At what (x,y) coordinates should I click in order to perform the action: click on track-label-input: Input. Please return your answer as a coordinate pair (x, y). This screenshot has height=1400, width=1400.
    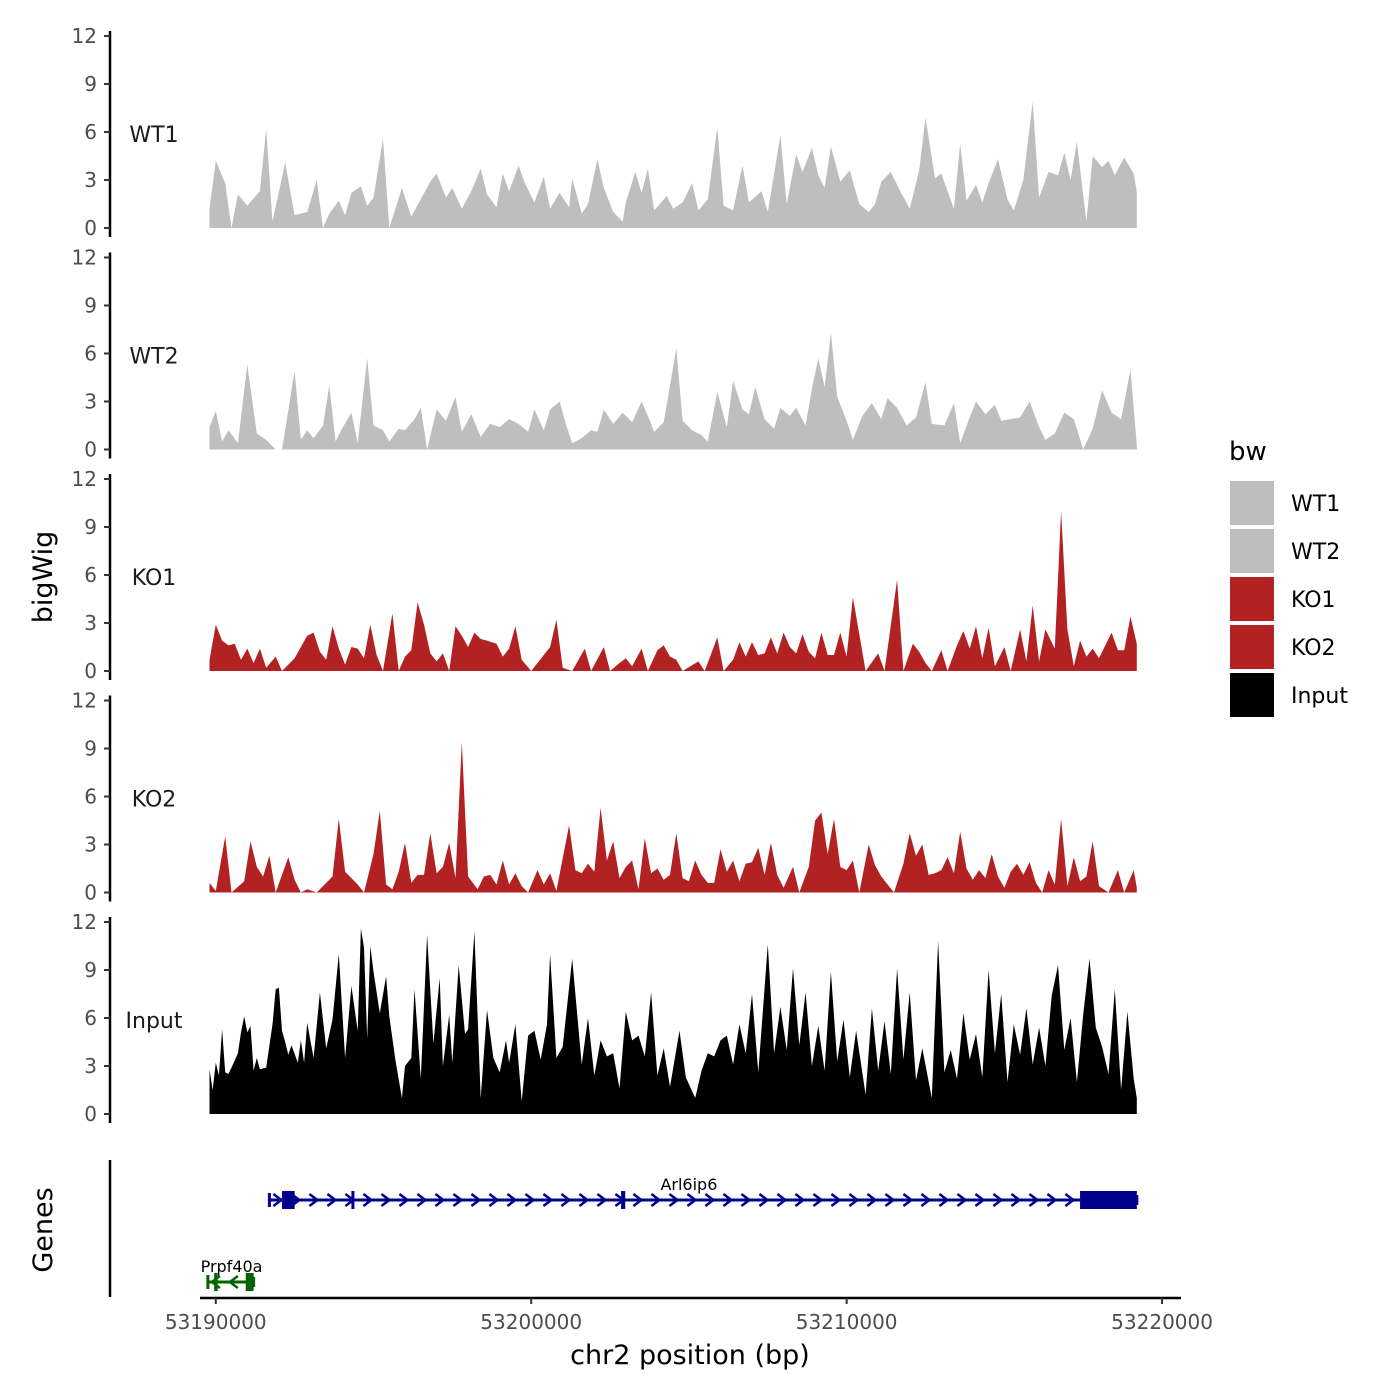
    Looking at the image, I should click on (154, 1021).